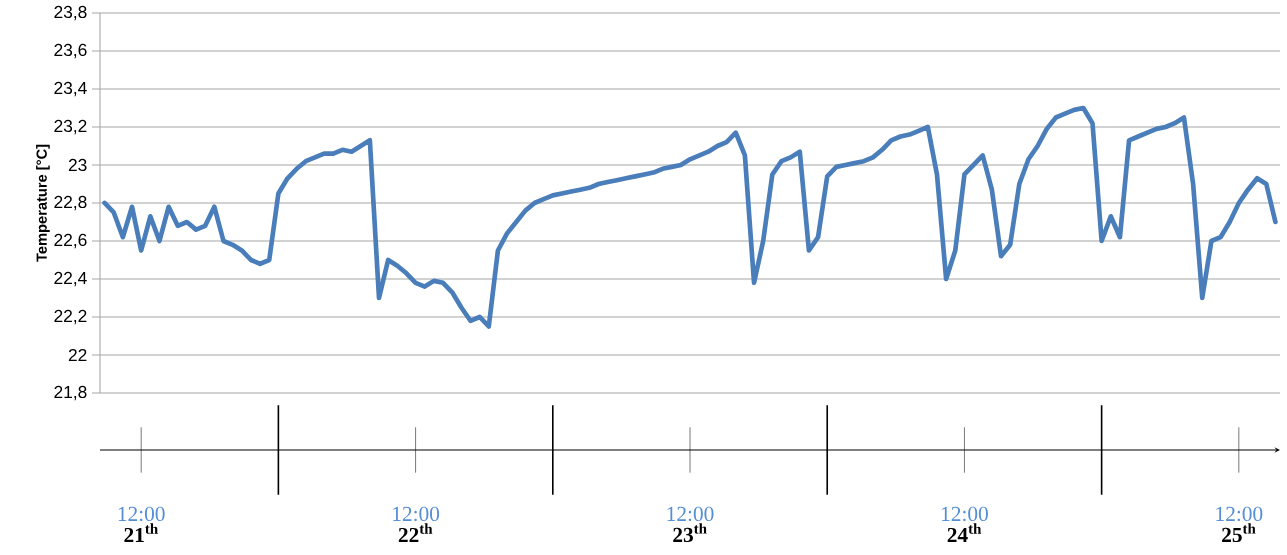  I want to click on y-tick-label: 23,8, so click(70, 13).